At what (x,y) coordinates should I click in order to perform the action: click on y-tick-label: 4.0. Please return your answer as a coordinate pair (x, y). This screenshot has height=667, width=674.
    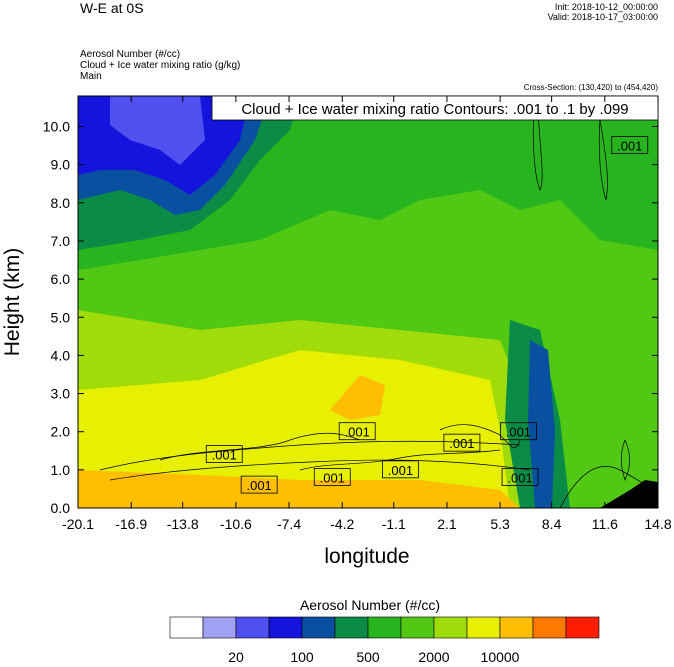
    Looking at the image, I should click on (61, 355).